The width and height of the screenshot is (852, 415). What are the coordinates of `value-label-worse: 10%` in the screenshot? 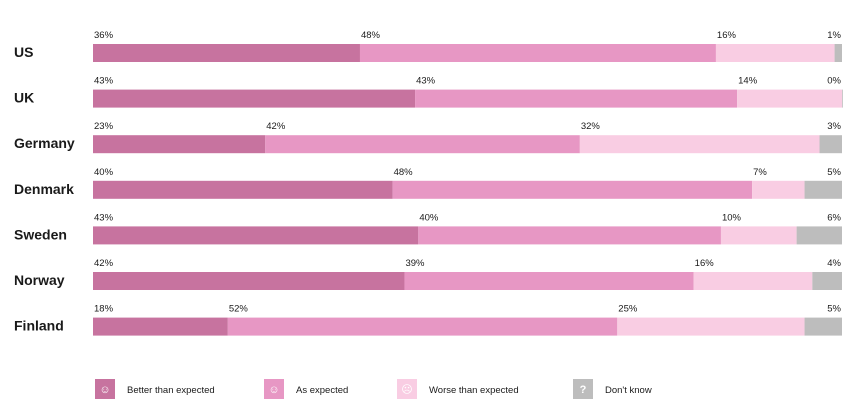 It's located at (732, 217).